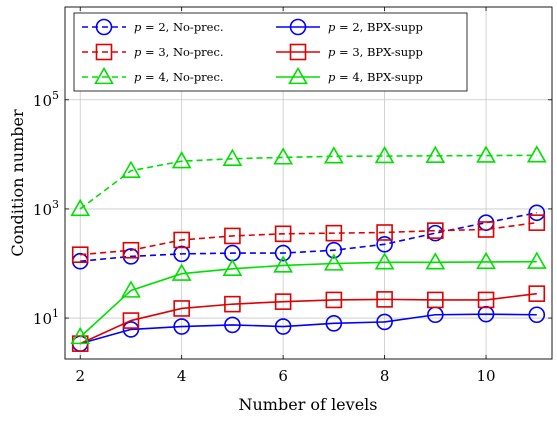 The width and height of the screenshot is (557, 428). I want to click on x-tick-label: 10, so click(486, 376).